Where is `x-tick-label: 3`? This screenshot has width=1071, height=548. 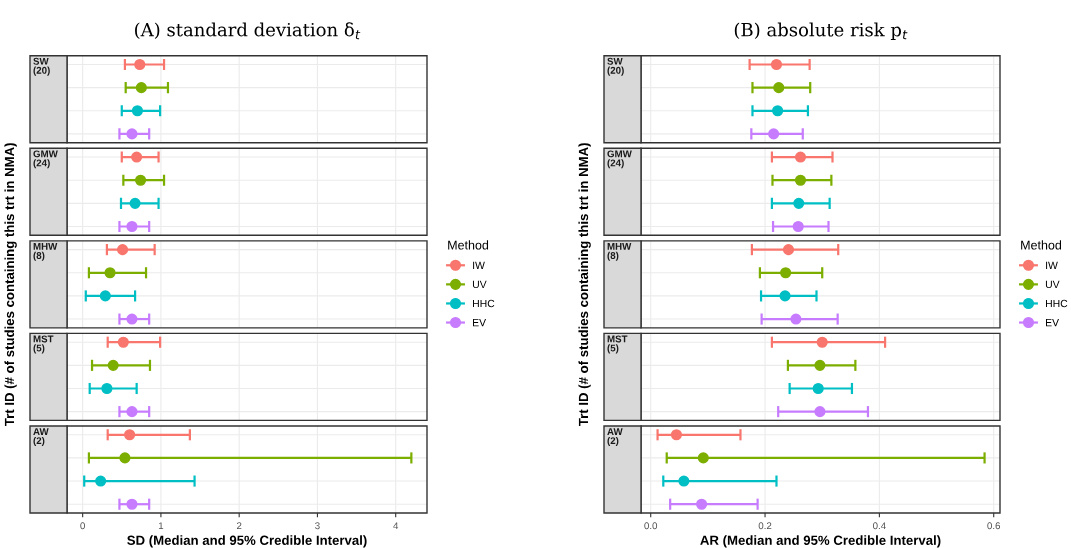 x-tick-label: 3 is located at coordinates (317, 526).